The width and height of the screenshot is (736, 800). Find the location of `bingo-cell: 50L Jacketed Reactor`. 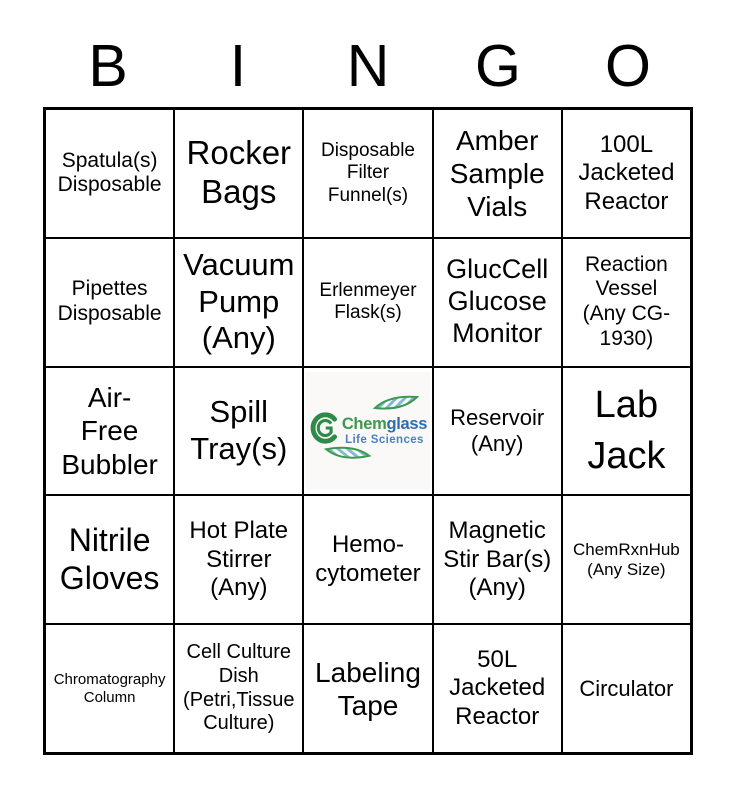

bingo-cell: 50L Jacketed Reactor is located at coordinates (497, 688).